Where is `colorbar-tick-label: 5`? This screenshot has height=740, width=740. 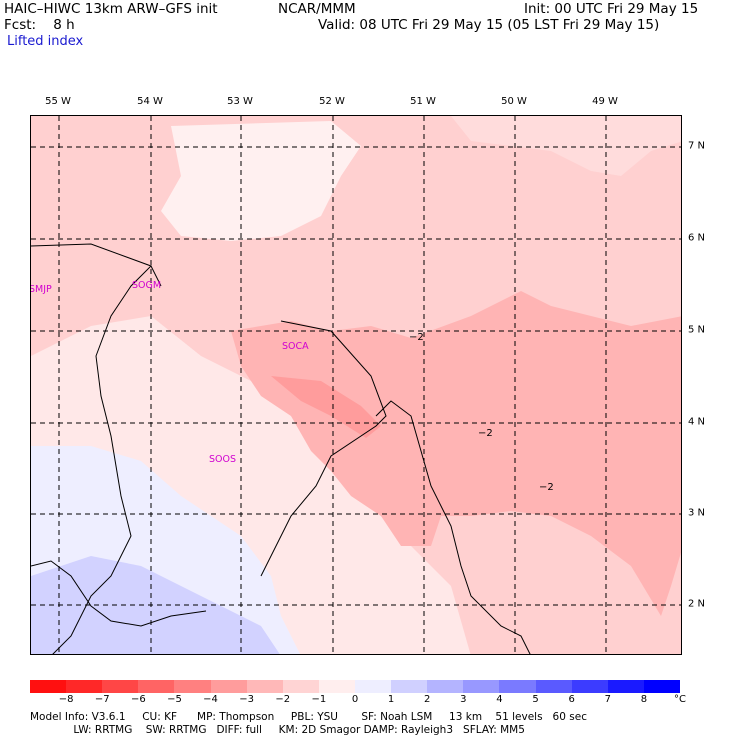 colorbar-tick-label: 5 is located at coordinates (535, 699).